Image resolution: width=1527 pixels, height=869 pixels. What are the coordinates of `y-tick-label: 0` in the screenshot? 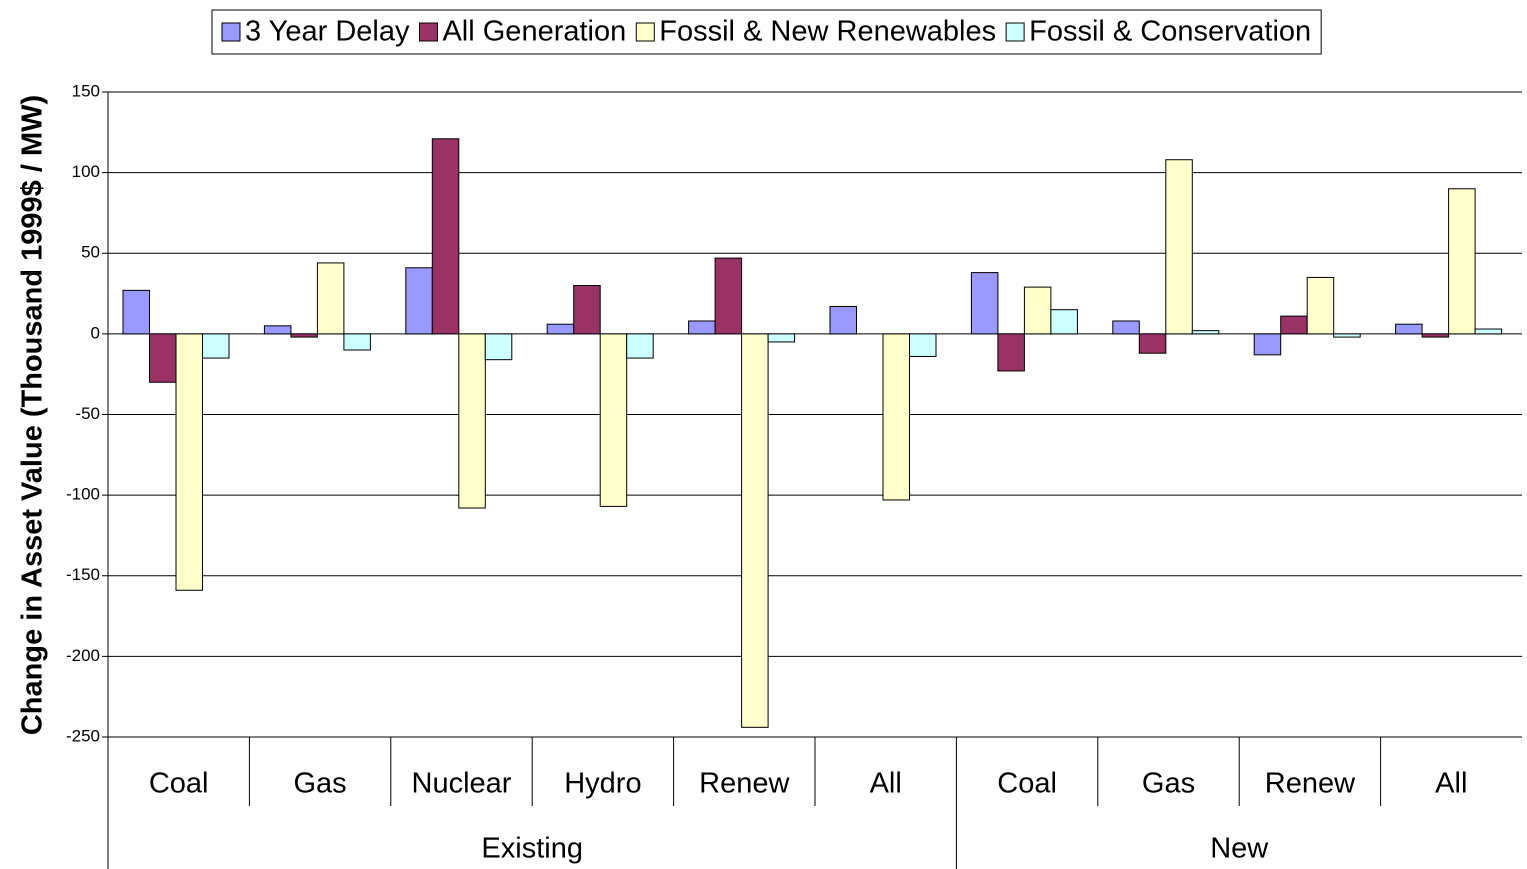 It's located at (95, 332).